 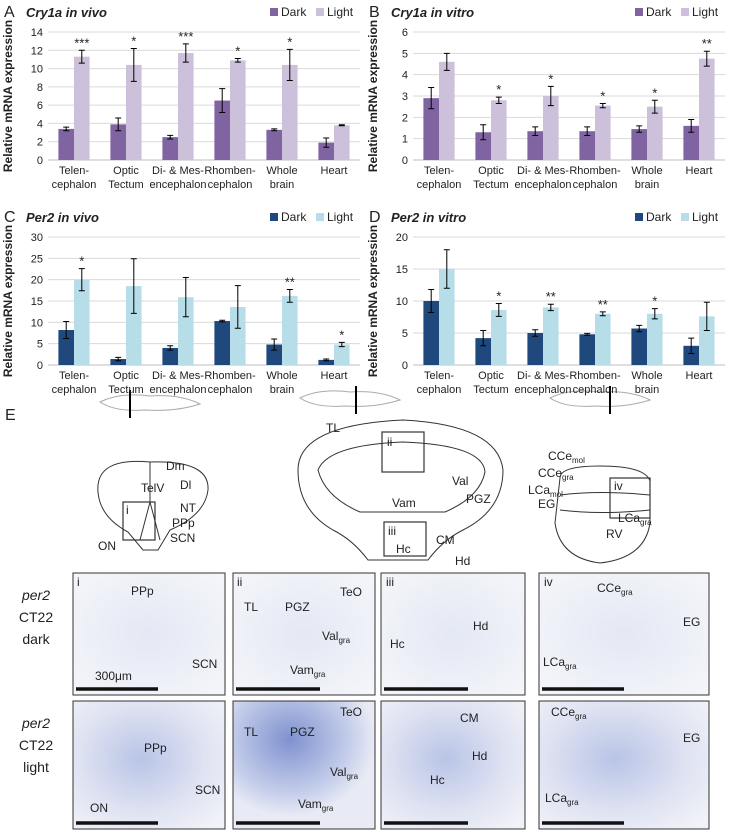 What do you see at coordinates (629, 518) in the screenshot?
I see `label-base: LCa` at bounding box center [629, 518].